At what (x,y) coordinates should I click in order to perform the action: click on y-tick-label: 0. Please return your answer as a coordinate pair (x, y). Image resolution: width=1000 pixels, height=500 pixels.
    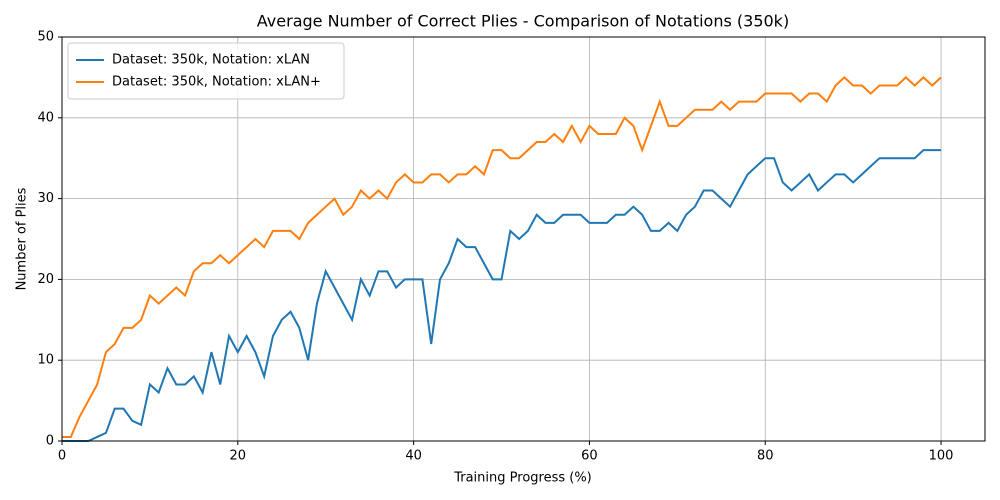
    Looking at the image, I should click on (50, 441).